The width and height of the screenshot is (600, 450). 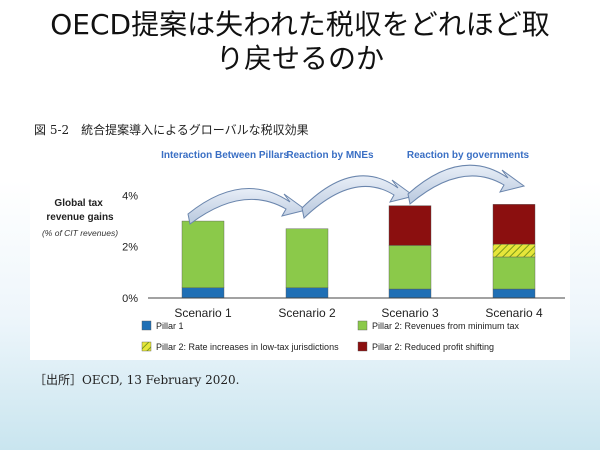 What do you see at coordinates (433, 347) in the screenshot?
I see `legend-label: Pillar 2: Reduced profit shifting` at bounding box center [433, 347].